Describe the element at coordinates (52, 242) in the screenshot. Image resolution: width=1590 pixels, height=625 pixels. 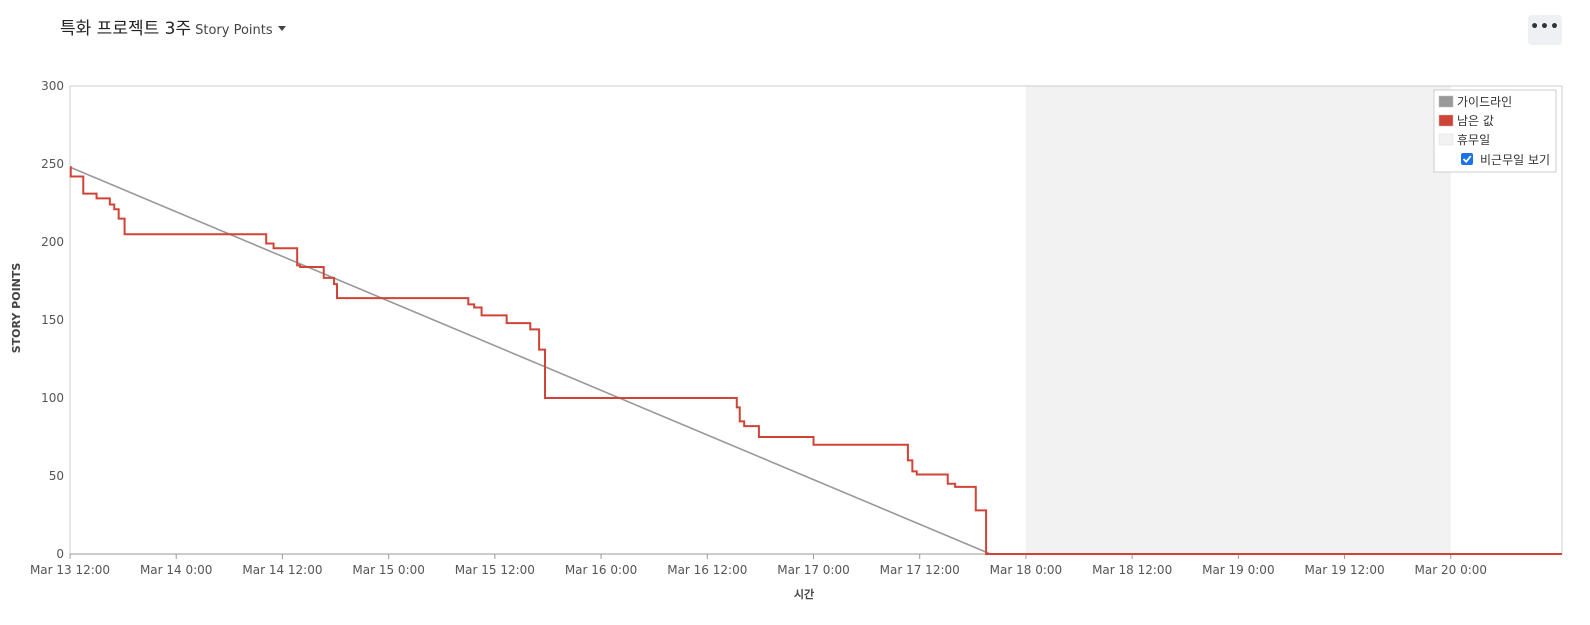
I see `y-tick-label: 200` at that location.